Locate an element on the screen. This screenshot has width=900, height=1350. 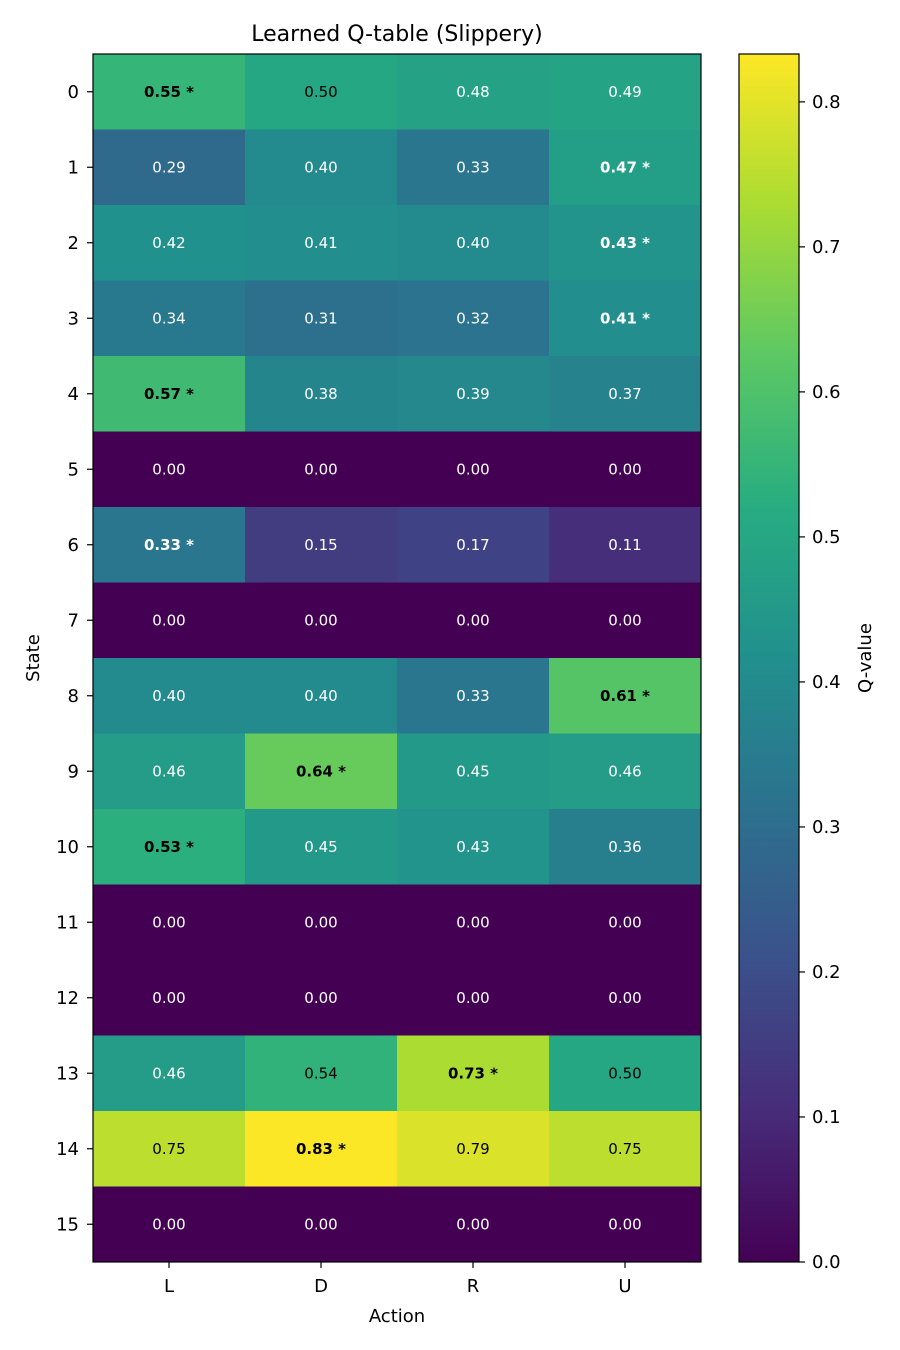
cell-value-label: 0.36 is located at coordinates (624, 847).